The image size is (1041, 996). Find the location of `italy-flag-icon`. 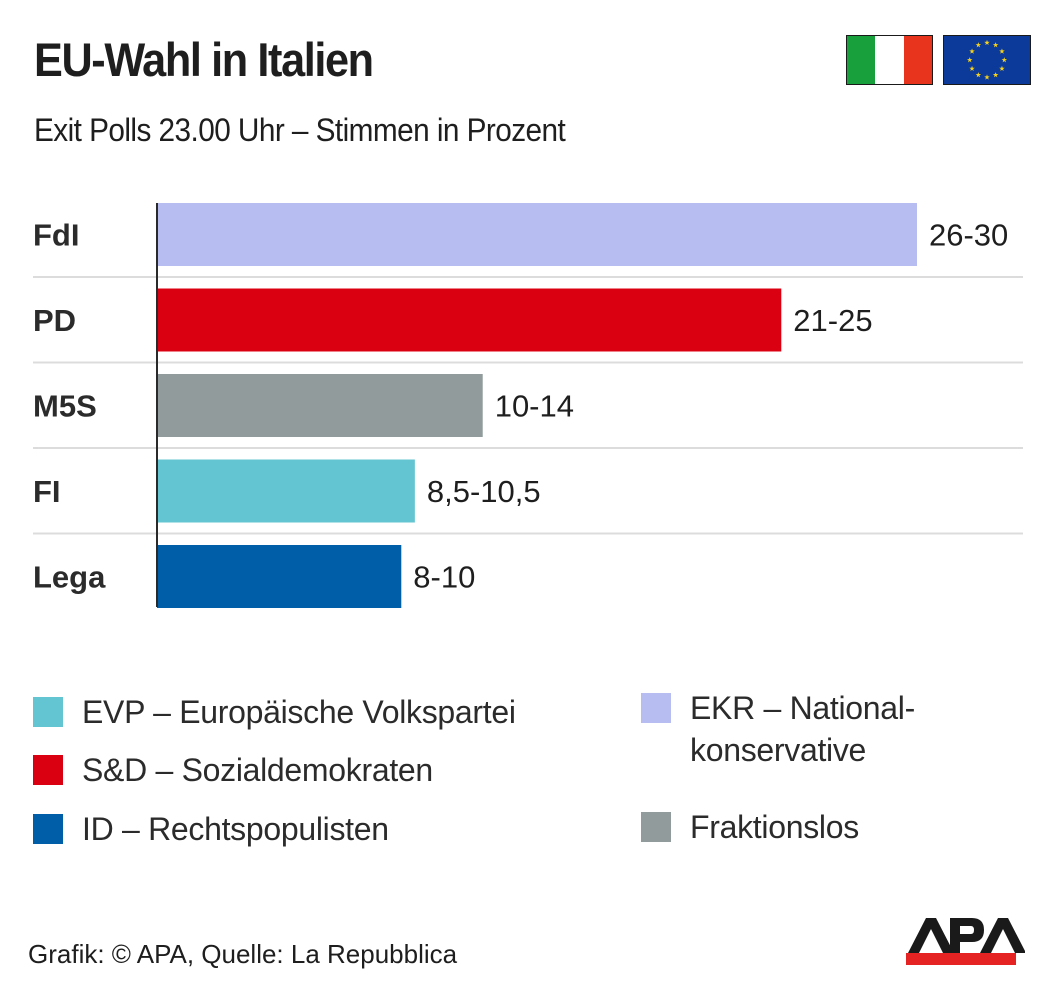

italy-flag-icon is located at coordinates (889, 60).